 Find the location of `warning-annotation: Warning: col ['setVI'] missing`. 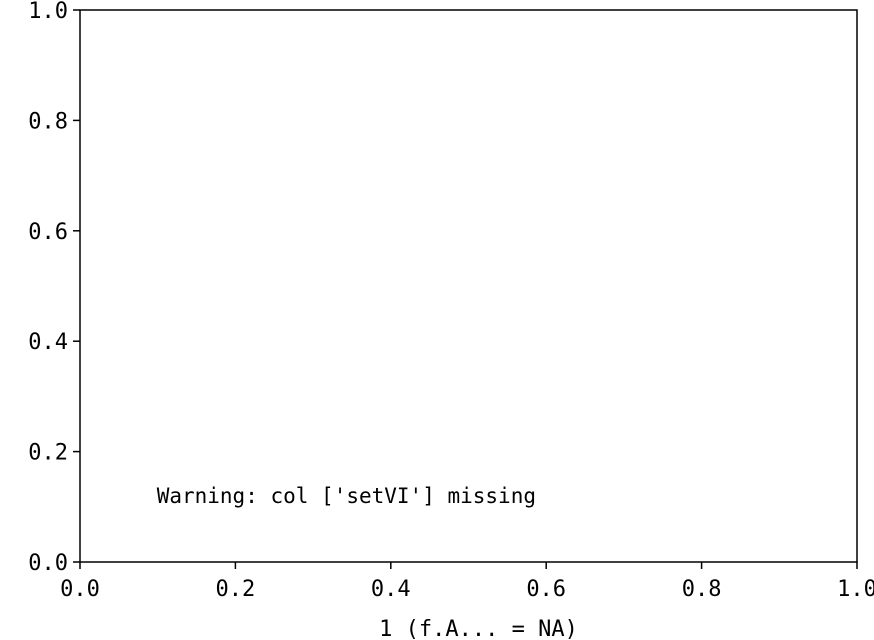

warning-annotation: Warning: col ['setVI'] missing is located at coordinates (346, 496).